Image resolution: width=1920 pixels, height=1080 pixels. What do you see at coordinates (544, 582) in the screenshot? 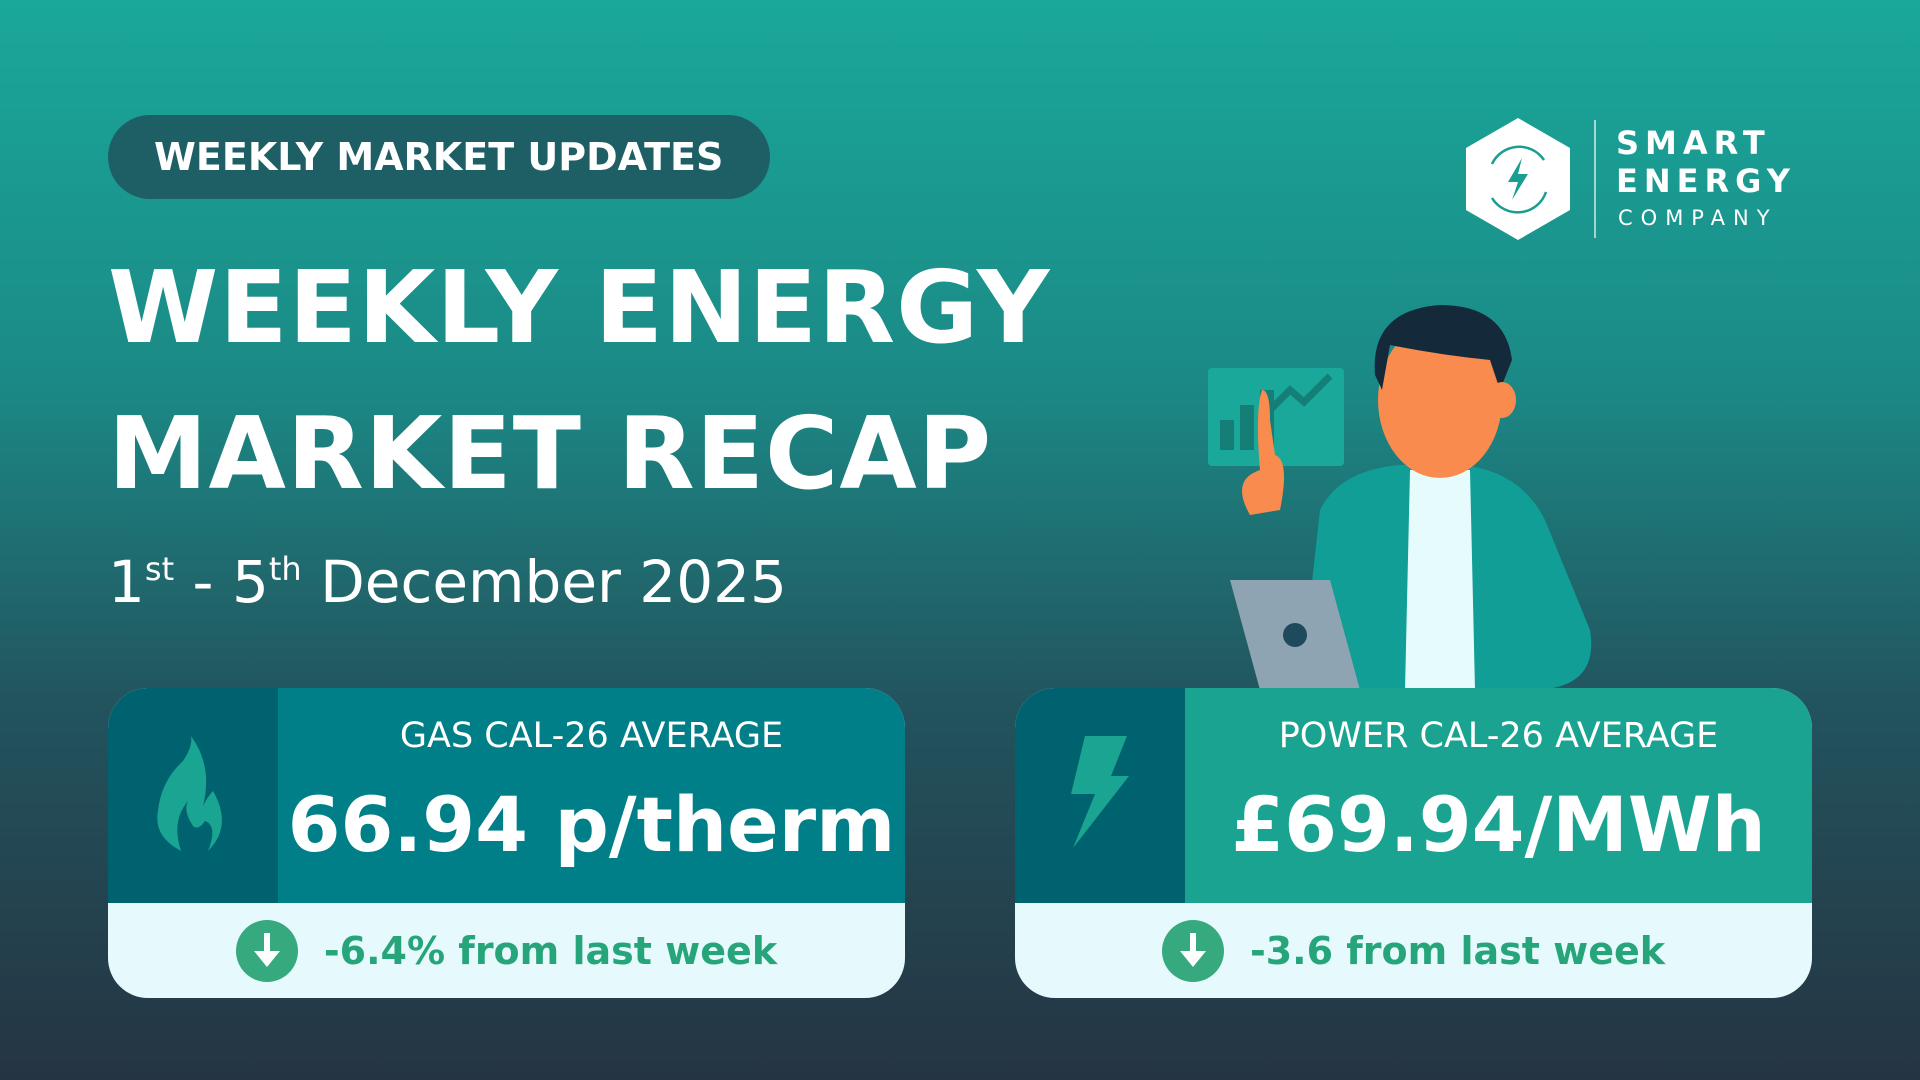
I see `month-year: December 2025` at bounding box center [544, 582].